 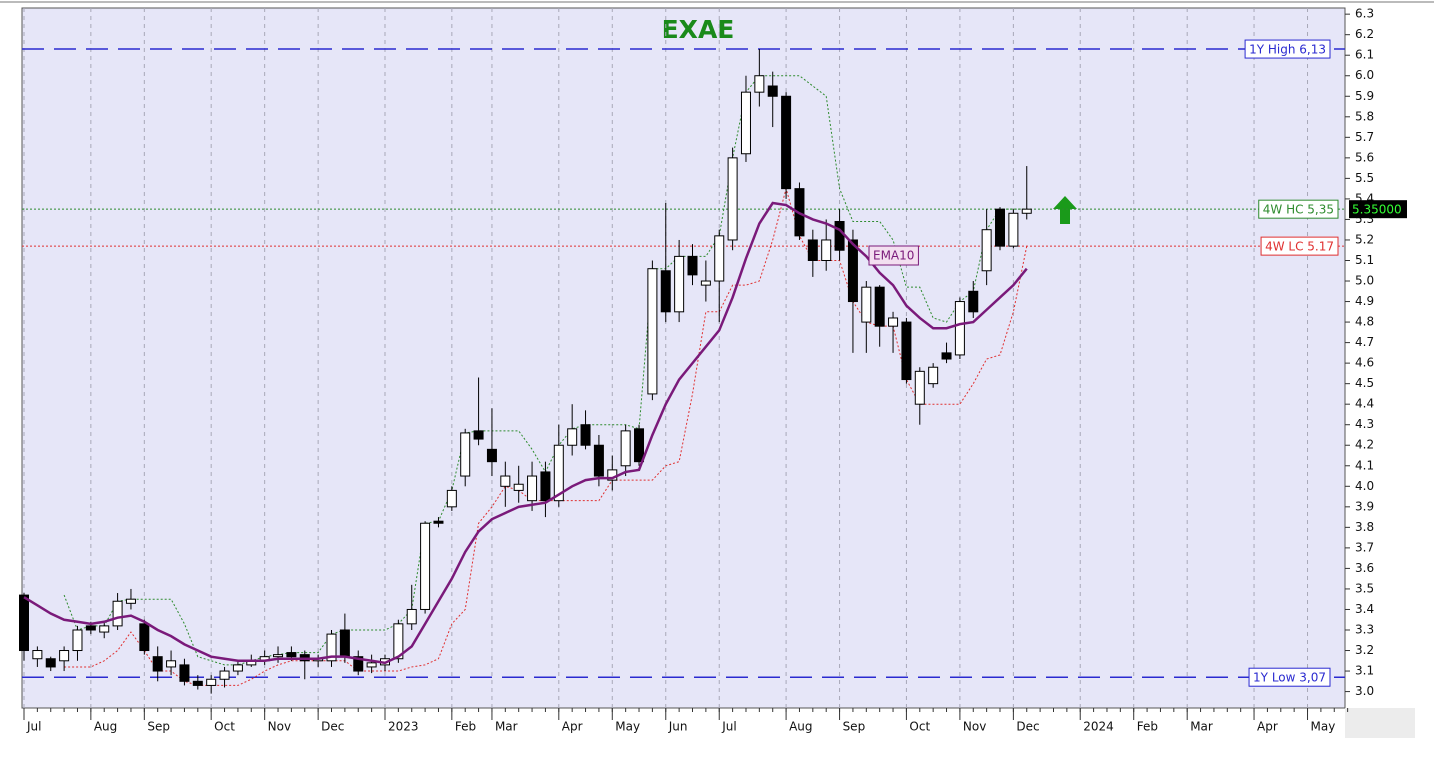 I want to click on reference-label: 1Y Low 3,07, so click(x=1289, y=678).